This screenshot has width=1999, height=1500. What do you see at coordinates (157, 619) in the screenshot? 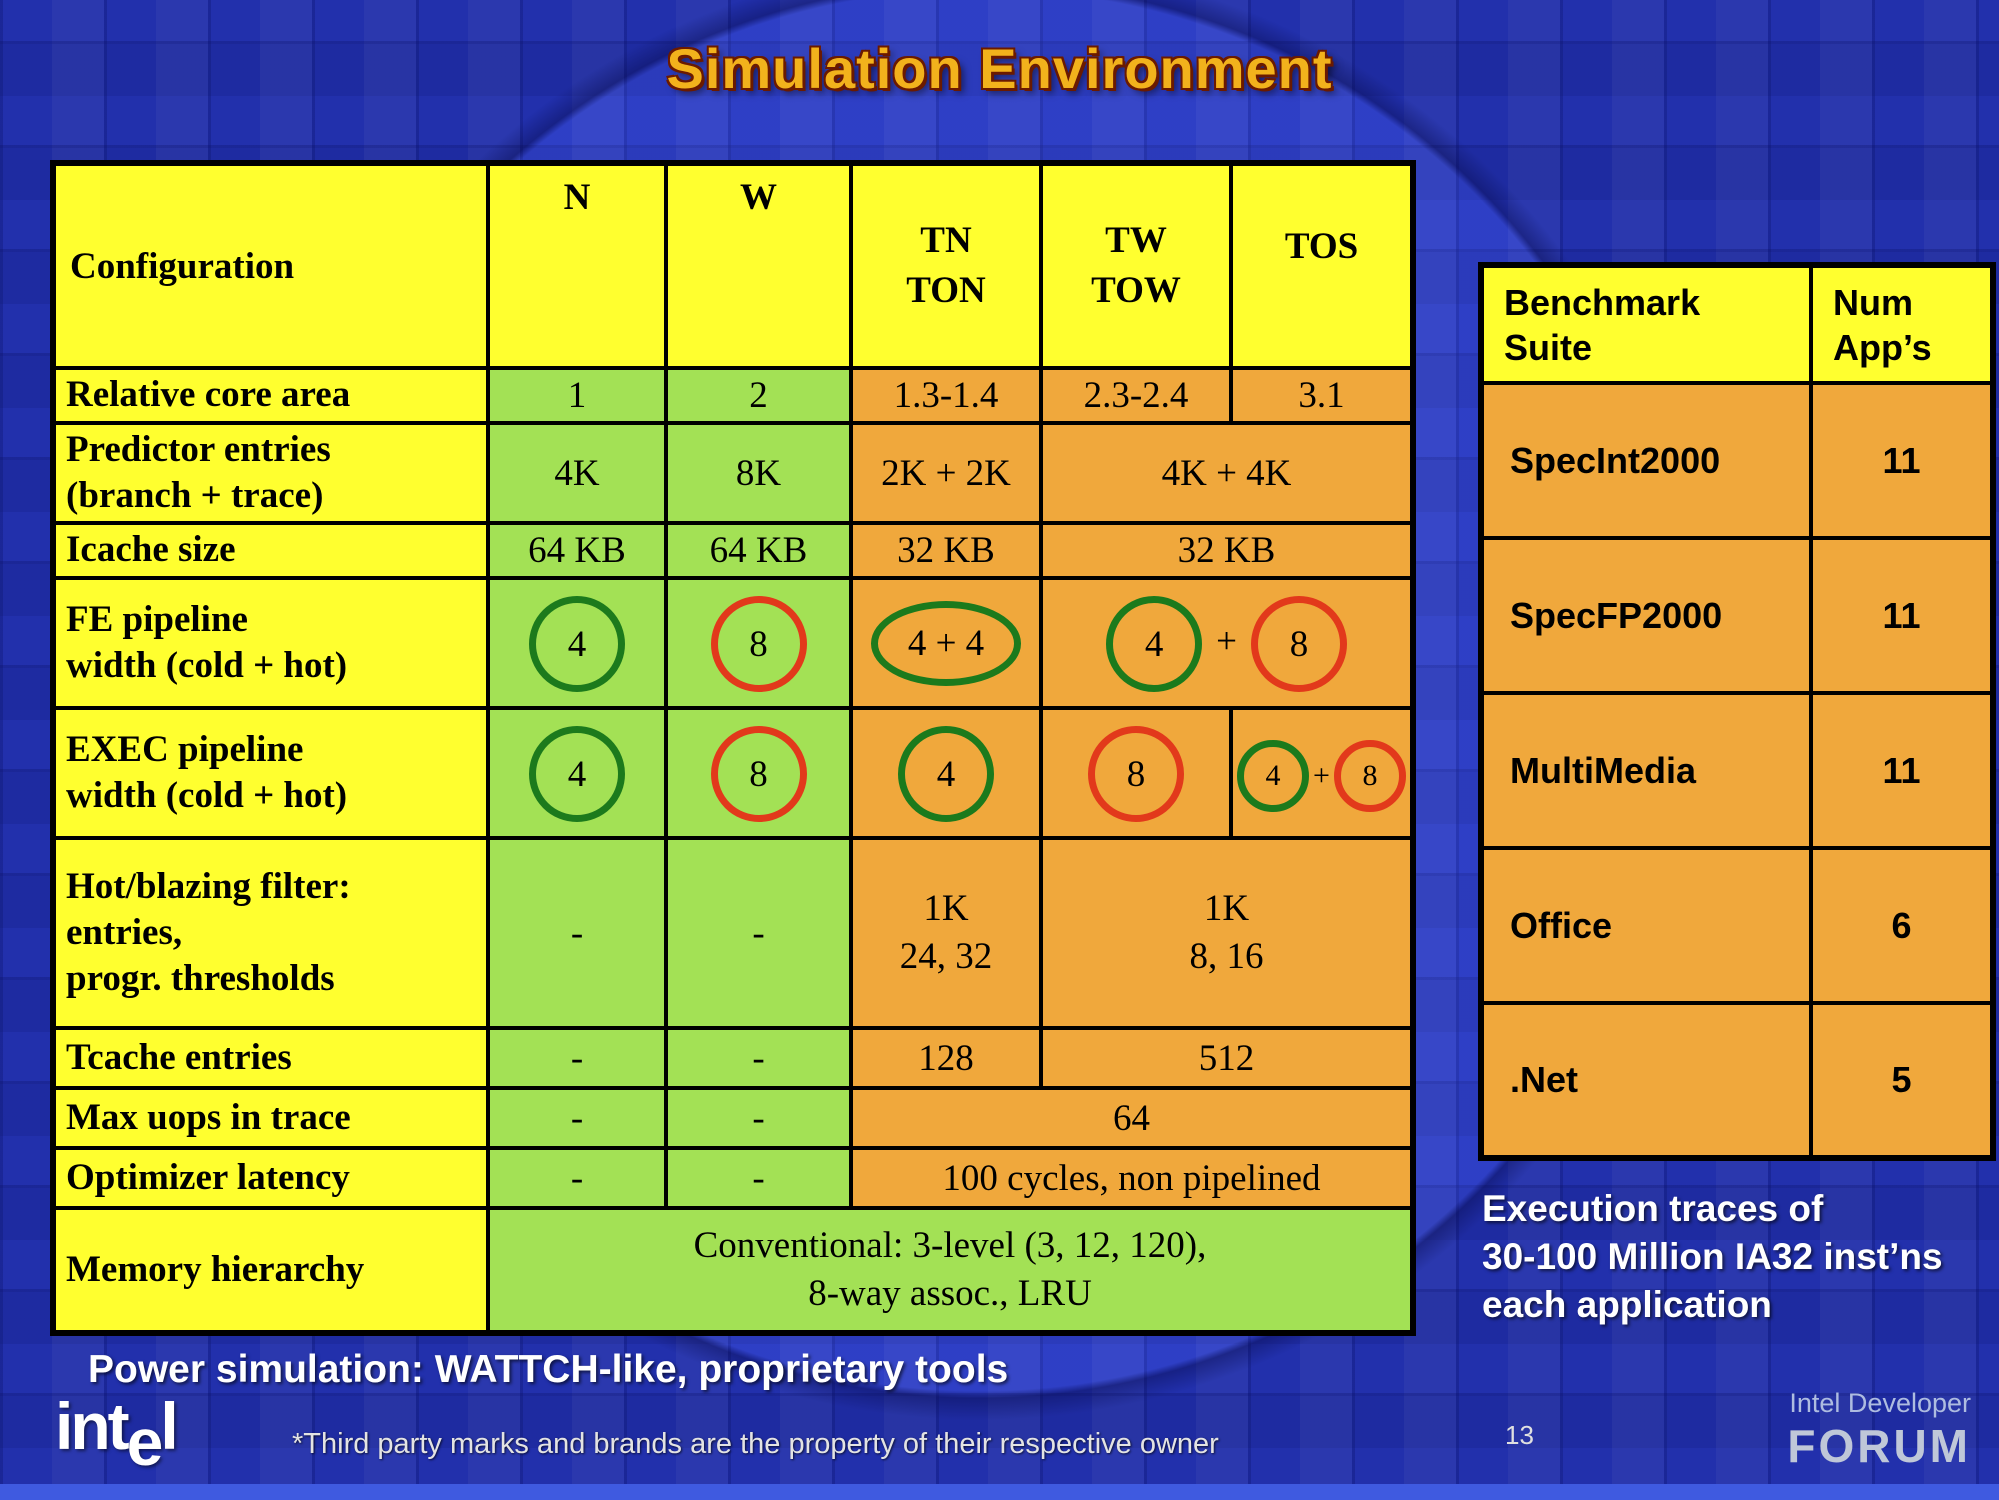
I see `row-label-line1: FE pipeline` at bounding box center [157, 619].